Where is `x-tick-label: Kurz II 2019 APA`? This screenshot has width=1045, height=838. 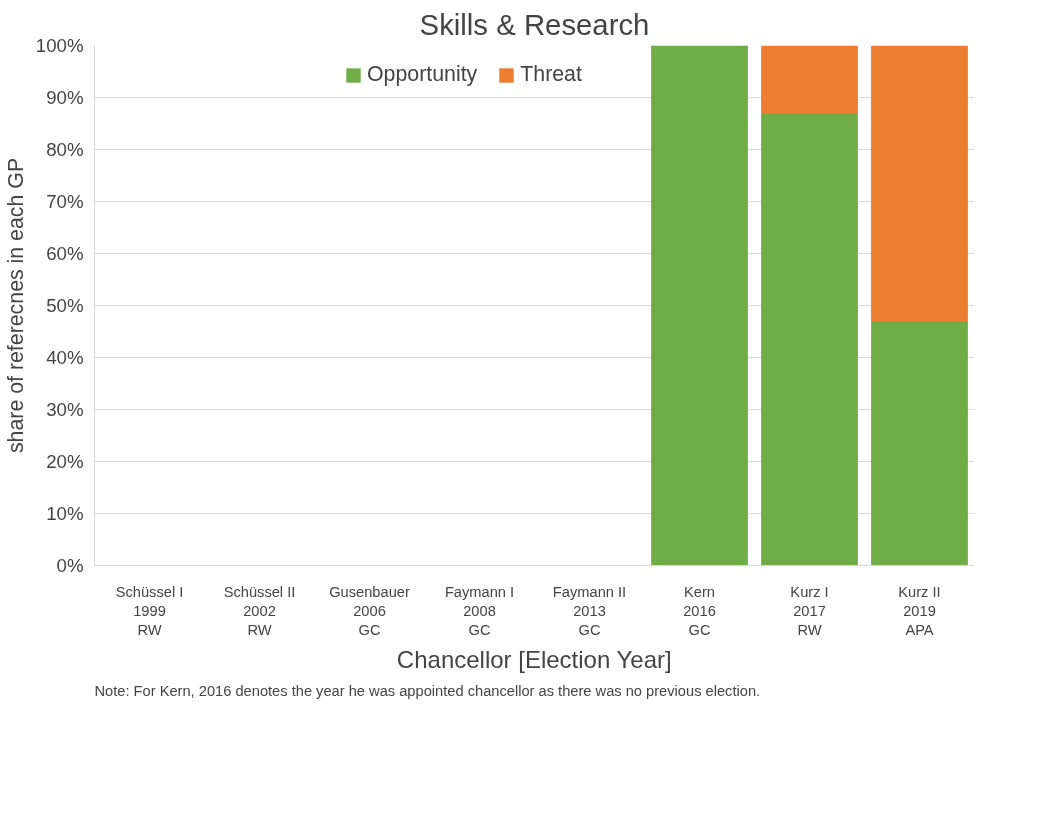
x-tick-label: Kurz II 2019 APA is located at coordinates (919, 610).